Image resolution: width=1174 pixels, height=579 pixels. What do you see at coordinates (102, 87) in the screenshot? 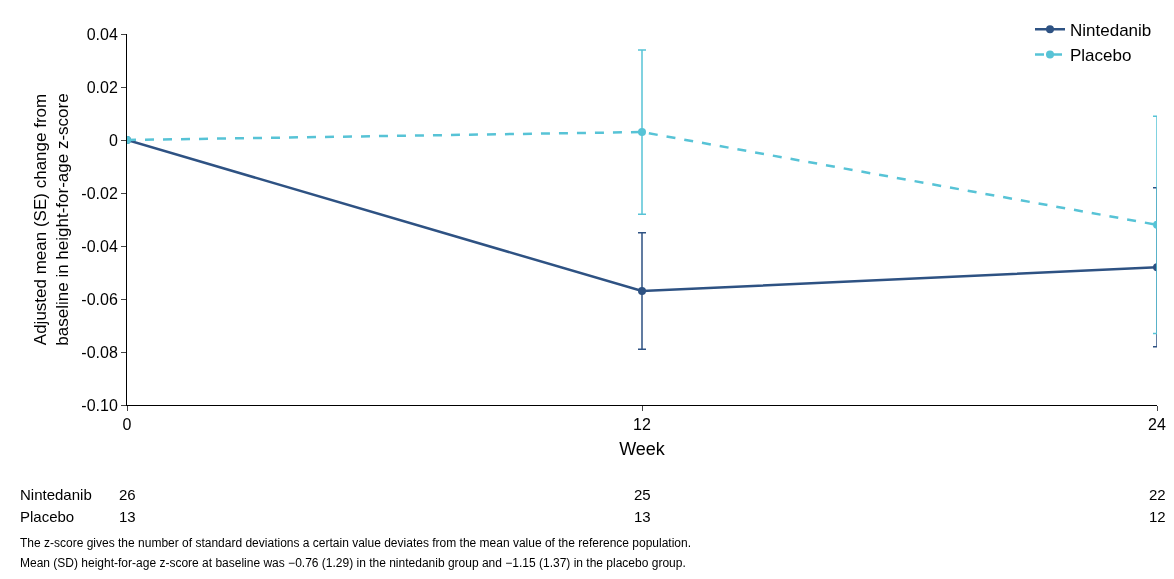
I see `y-tick-label: 0.02` at bounding box center [102, 87].